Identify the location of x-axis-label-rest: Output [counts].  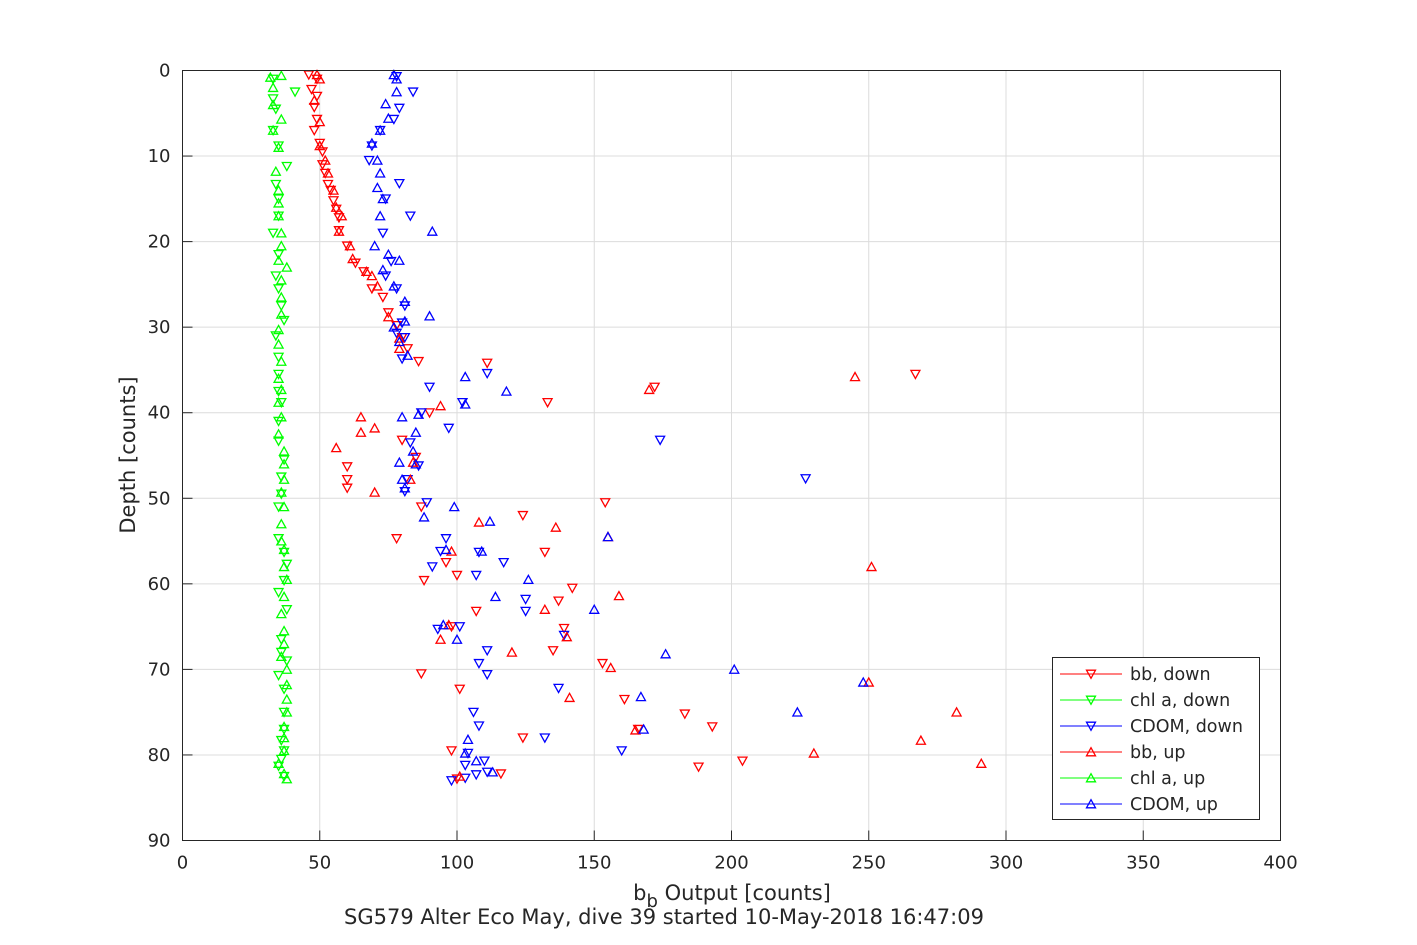
(744, 893).